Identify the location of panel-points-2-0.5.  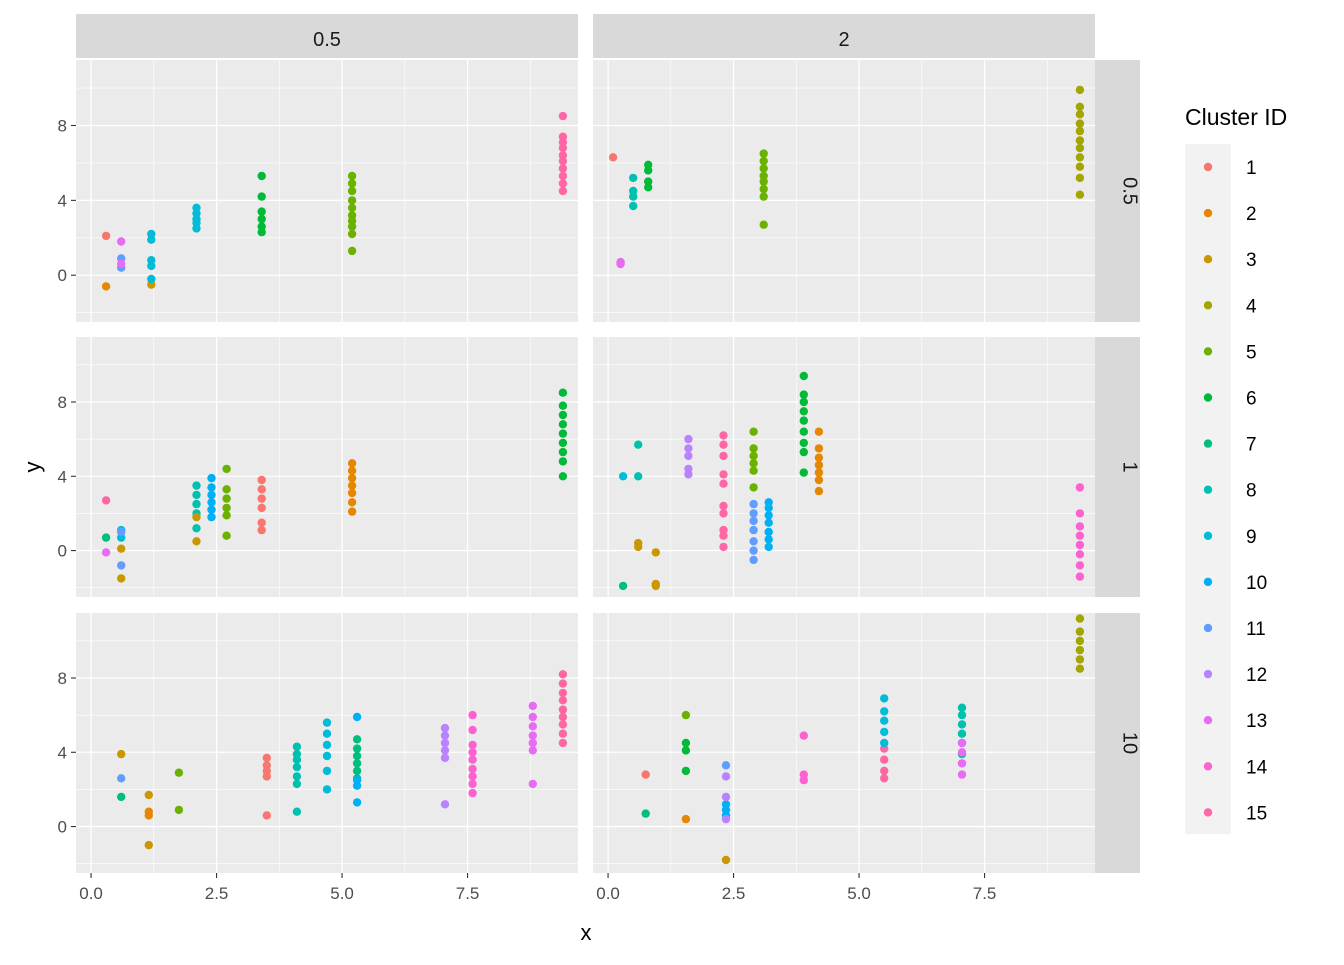
(846, 177).